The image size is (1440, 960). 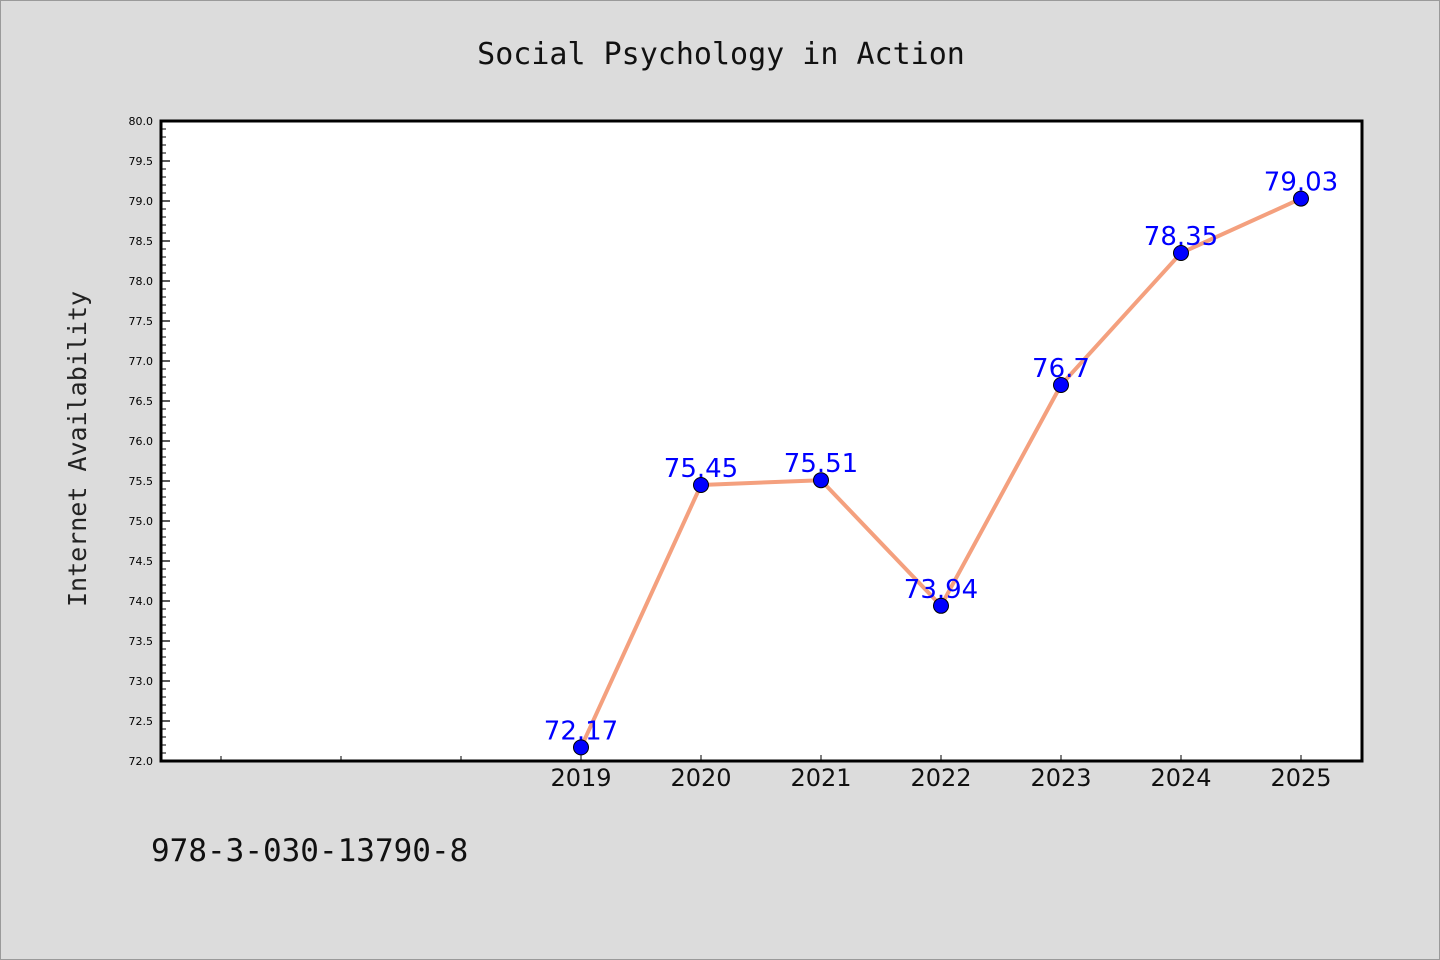 What do you see at coordinates (820, 778) in the screenshot?
I see `x-tick-label: 2021` at bounding box center [820, 778].